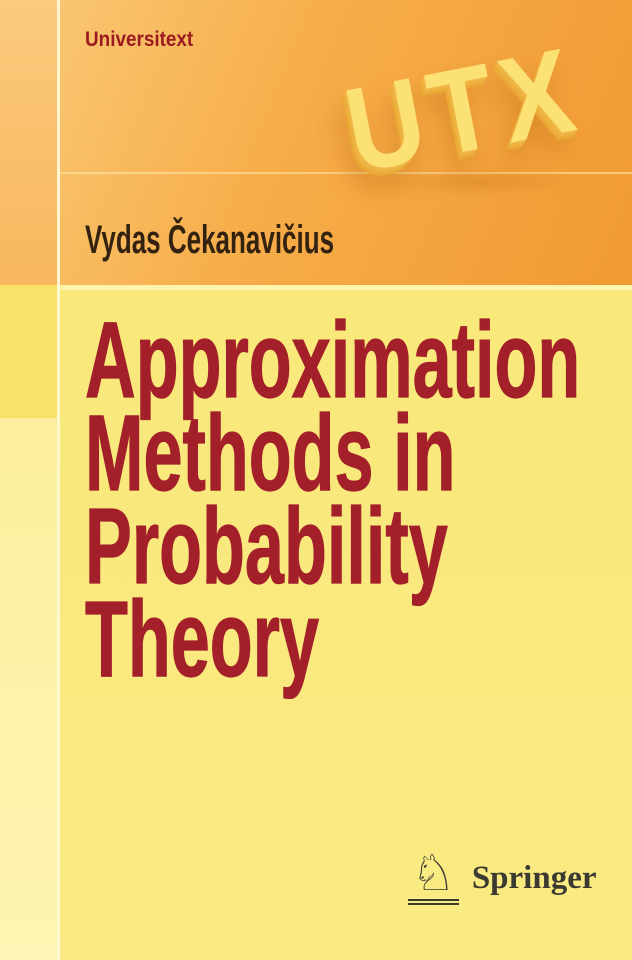  Describe the element at coordinates (28, 689) in the screenshot. I see `left-rail-yellow-pale` at that location.